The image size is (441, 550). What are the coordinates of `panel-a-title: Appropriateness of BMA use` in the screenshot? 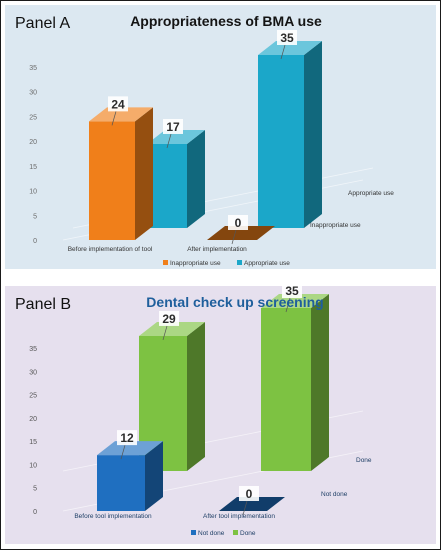 It's located at (226, 21).